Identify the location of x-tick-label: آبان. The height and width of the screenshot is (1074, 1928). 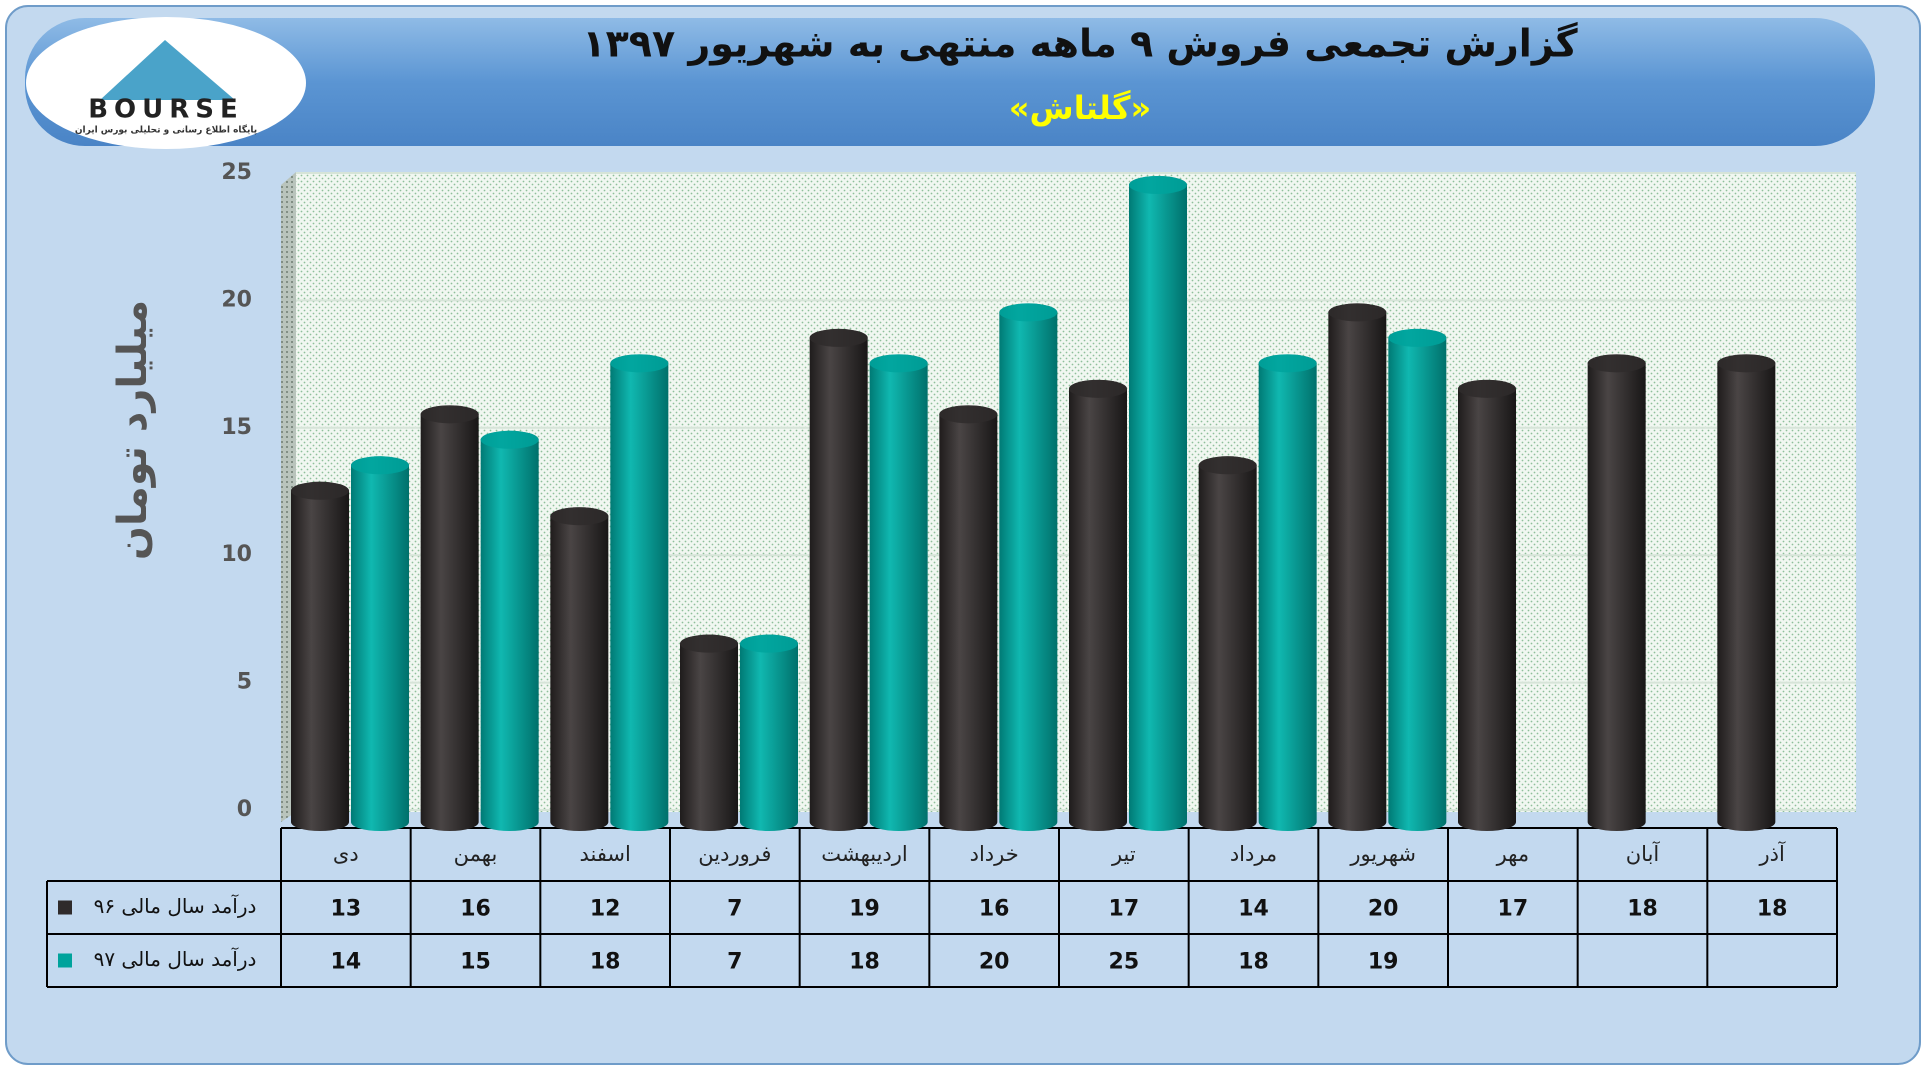
(1643, 853).